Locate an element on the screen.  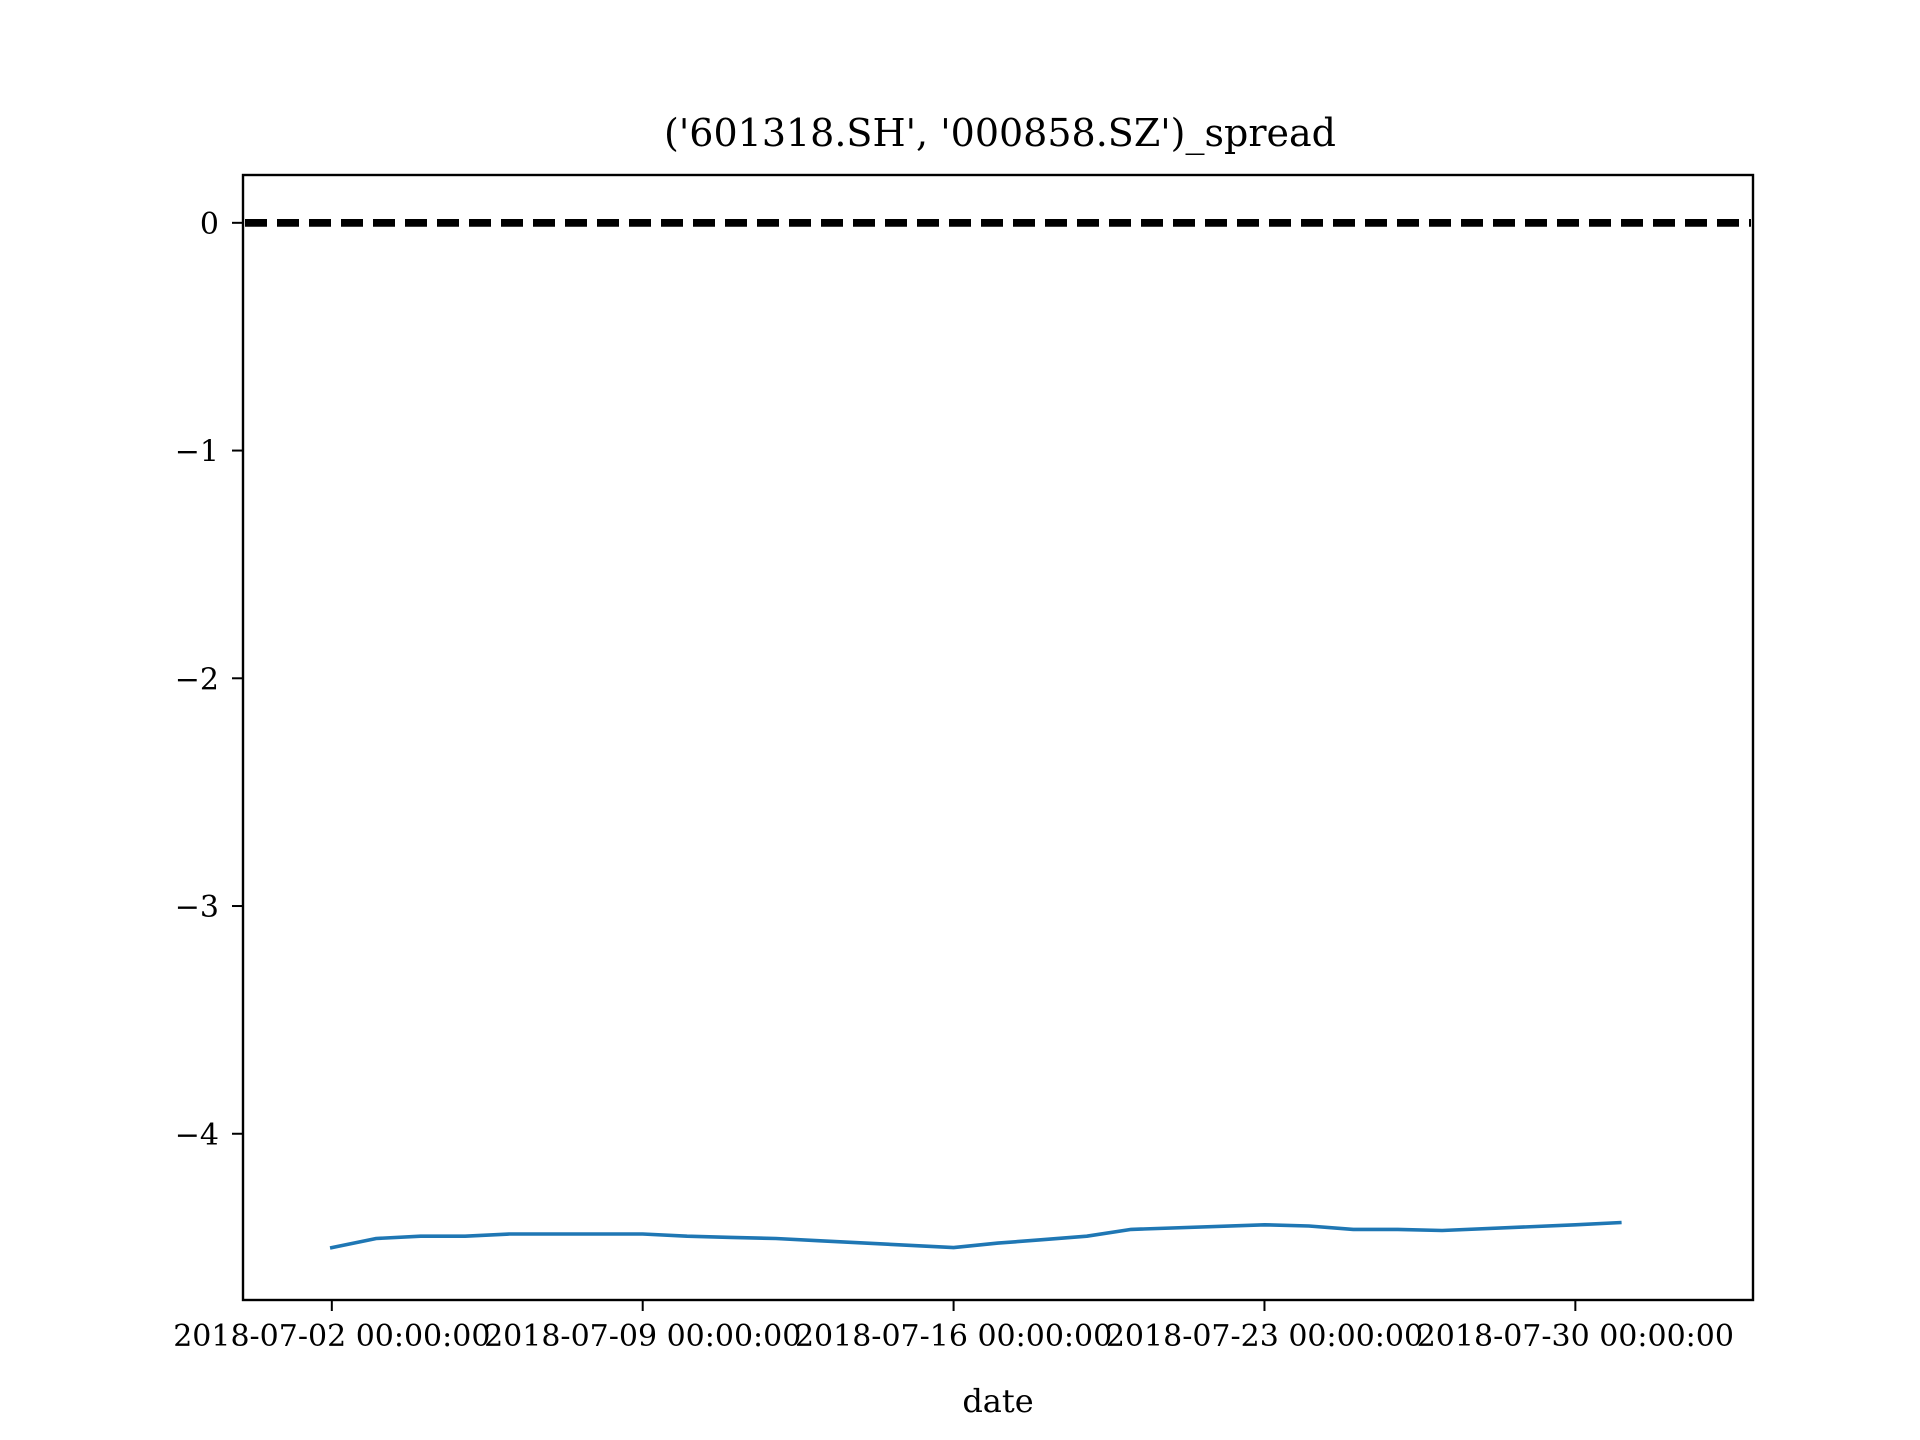
x-tick-label: 2018-07-16 00:00:00 is located at coordinates (953, 1336).